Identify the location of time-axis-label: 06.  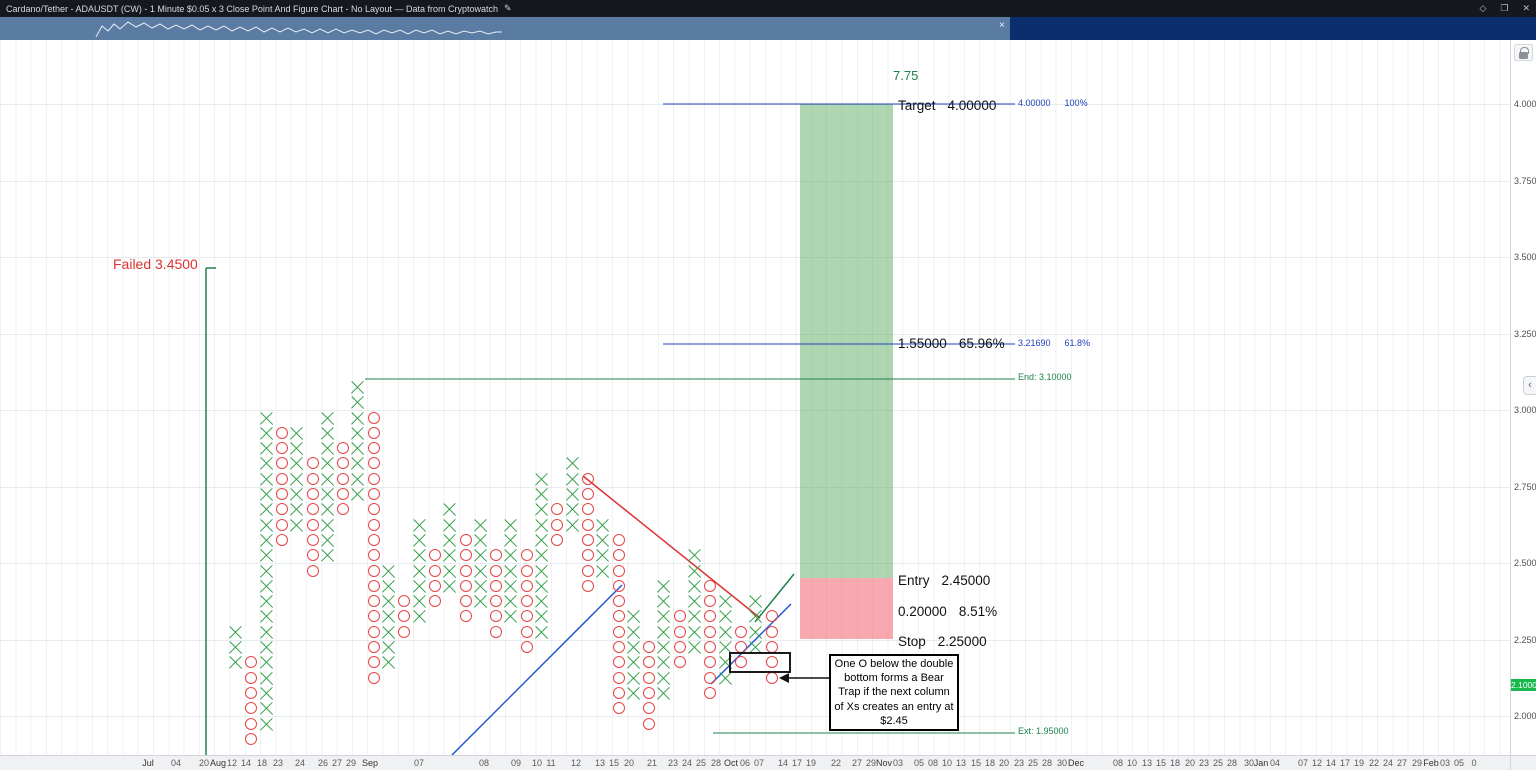
(745, 763).